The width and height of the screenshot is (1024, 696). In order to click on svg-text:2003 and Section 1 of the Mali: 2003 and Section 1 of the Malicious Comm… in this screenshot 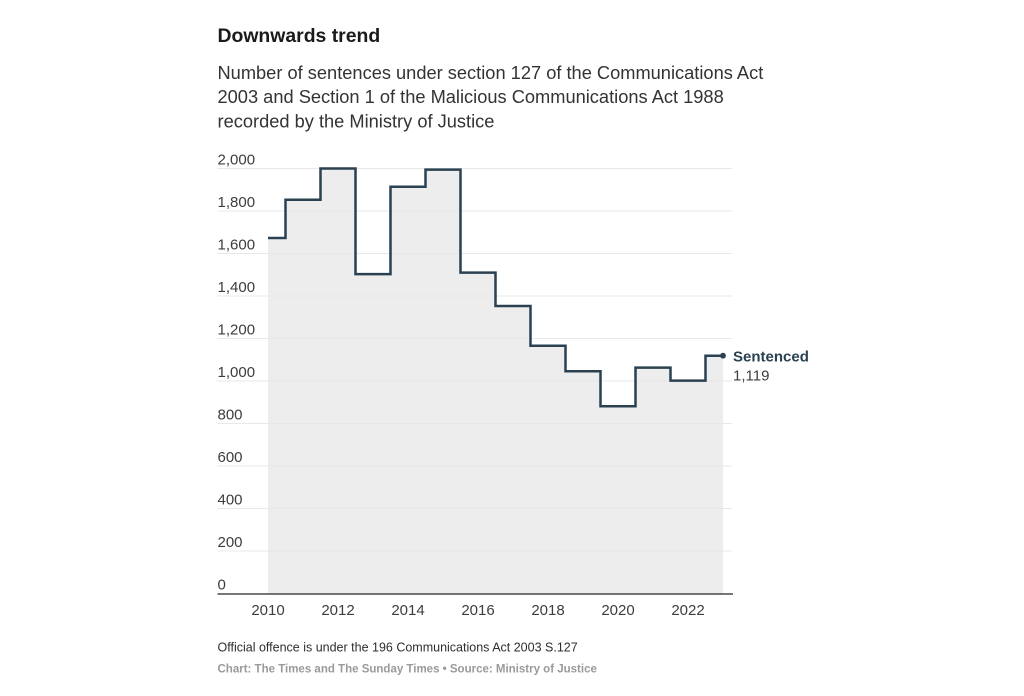, I will do `click(471, 96)`.